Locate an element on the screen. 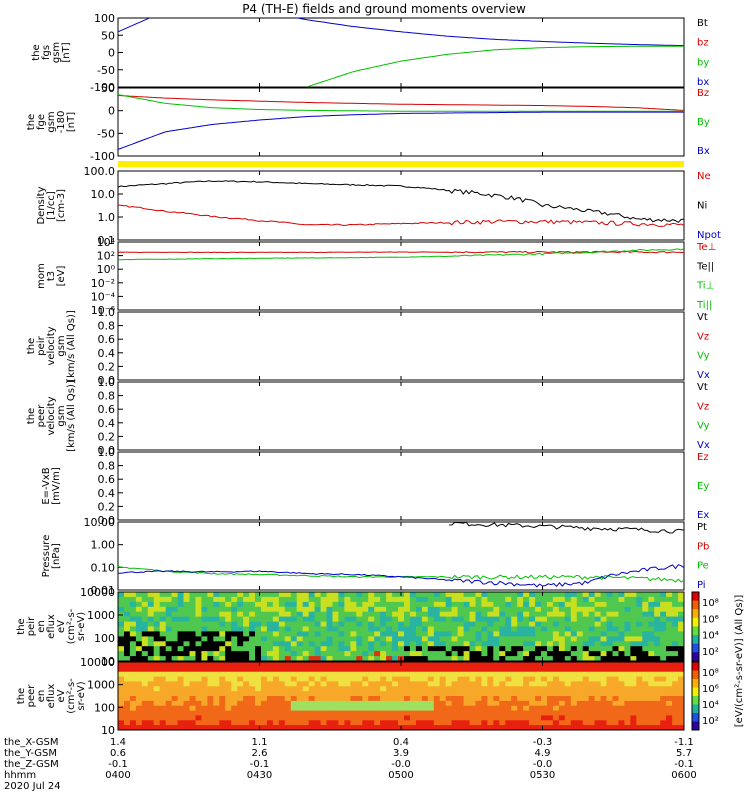  y-axis-label: [nT] is located at coordinates (66, 52).